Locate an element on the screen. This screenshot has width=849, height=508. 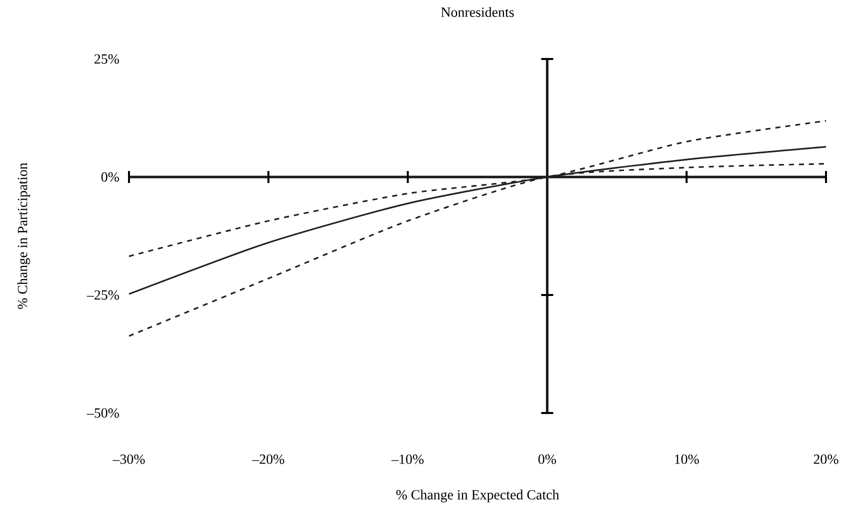
y-axis-title: % Change in Participation is located at coordinates (23, 235).